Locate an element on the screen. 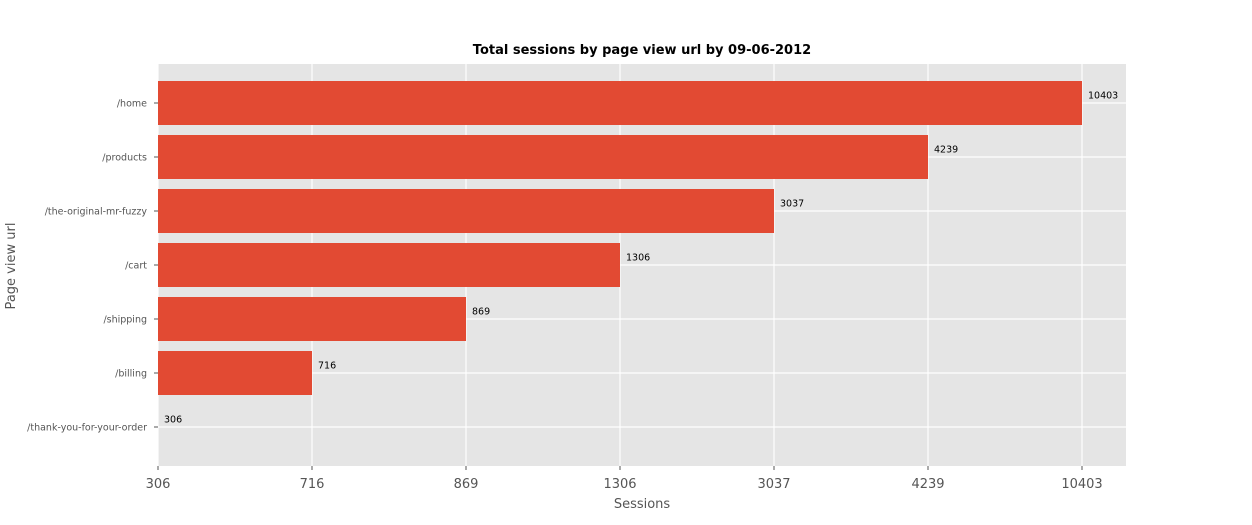 Image resolution: width=1252 pixels, height=525 pixels. x-tick-label: 306 is located at coordinates (158, 484).